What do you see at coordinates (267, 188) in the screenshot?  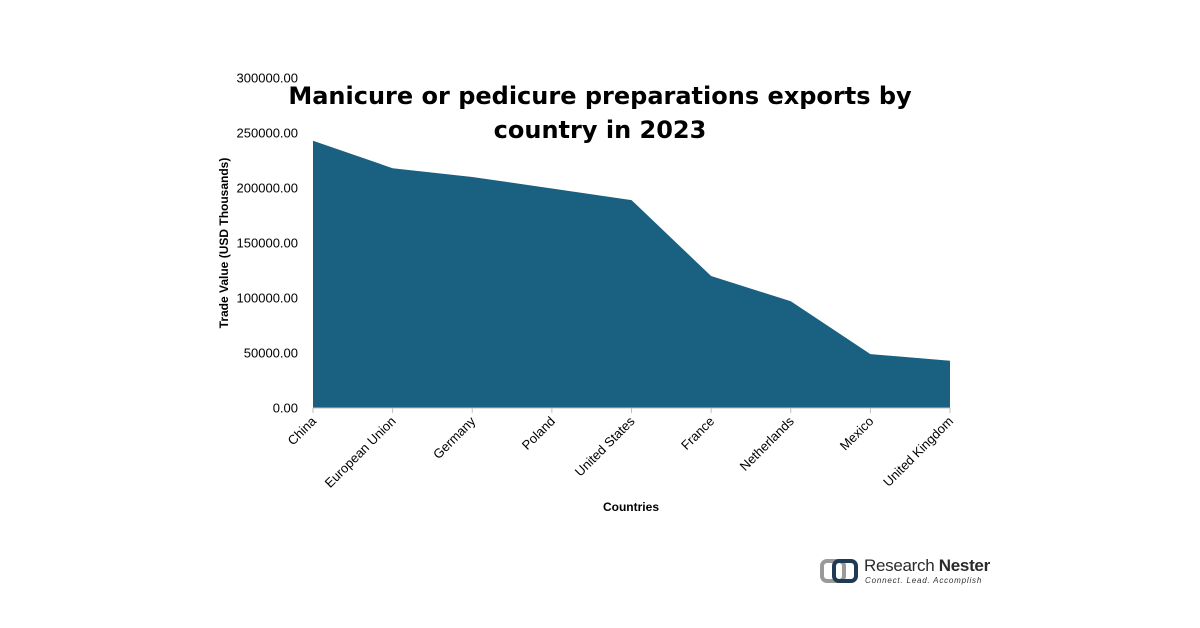 I see `y-tick-label: 200000.00` at bounding box center [267, 188].